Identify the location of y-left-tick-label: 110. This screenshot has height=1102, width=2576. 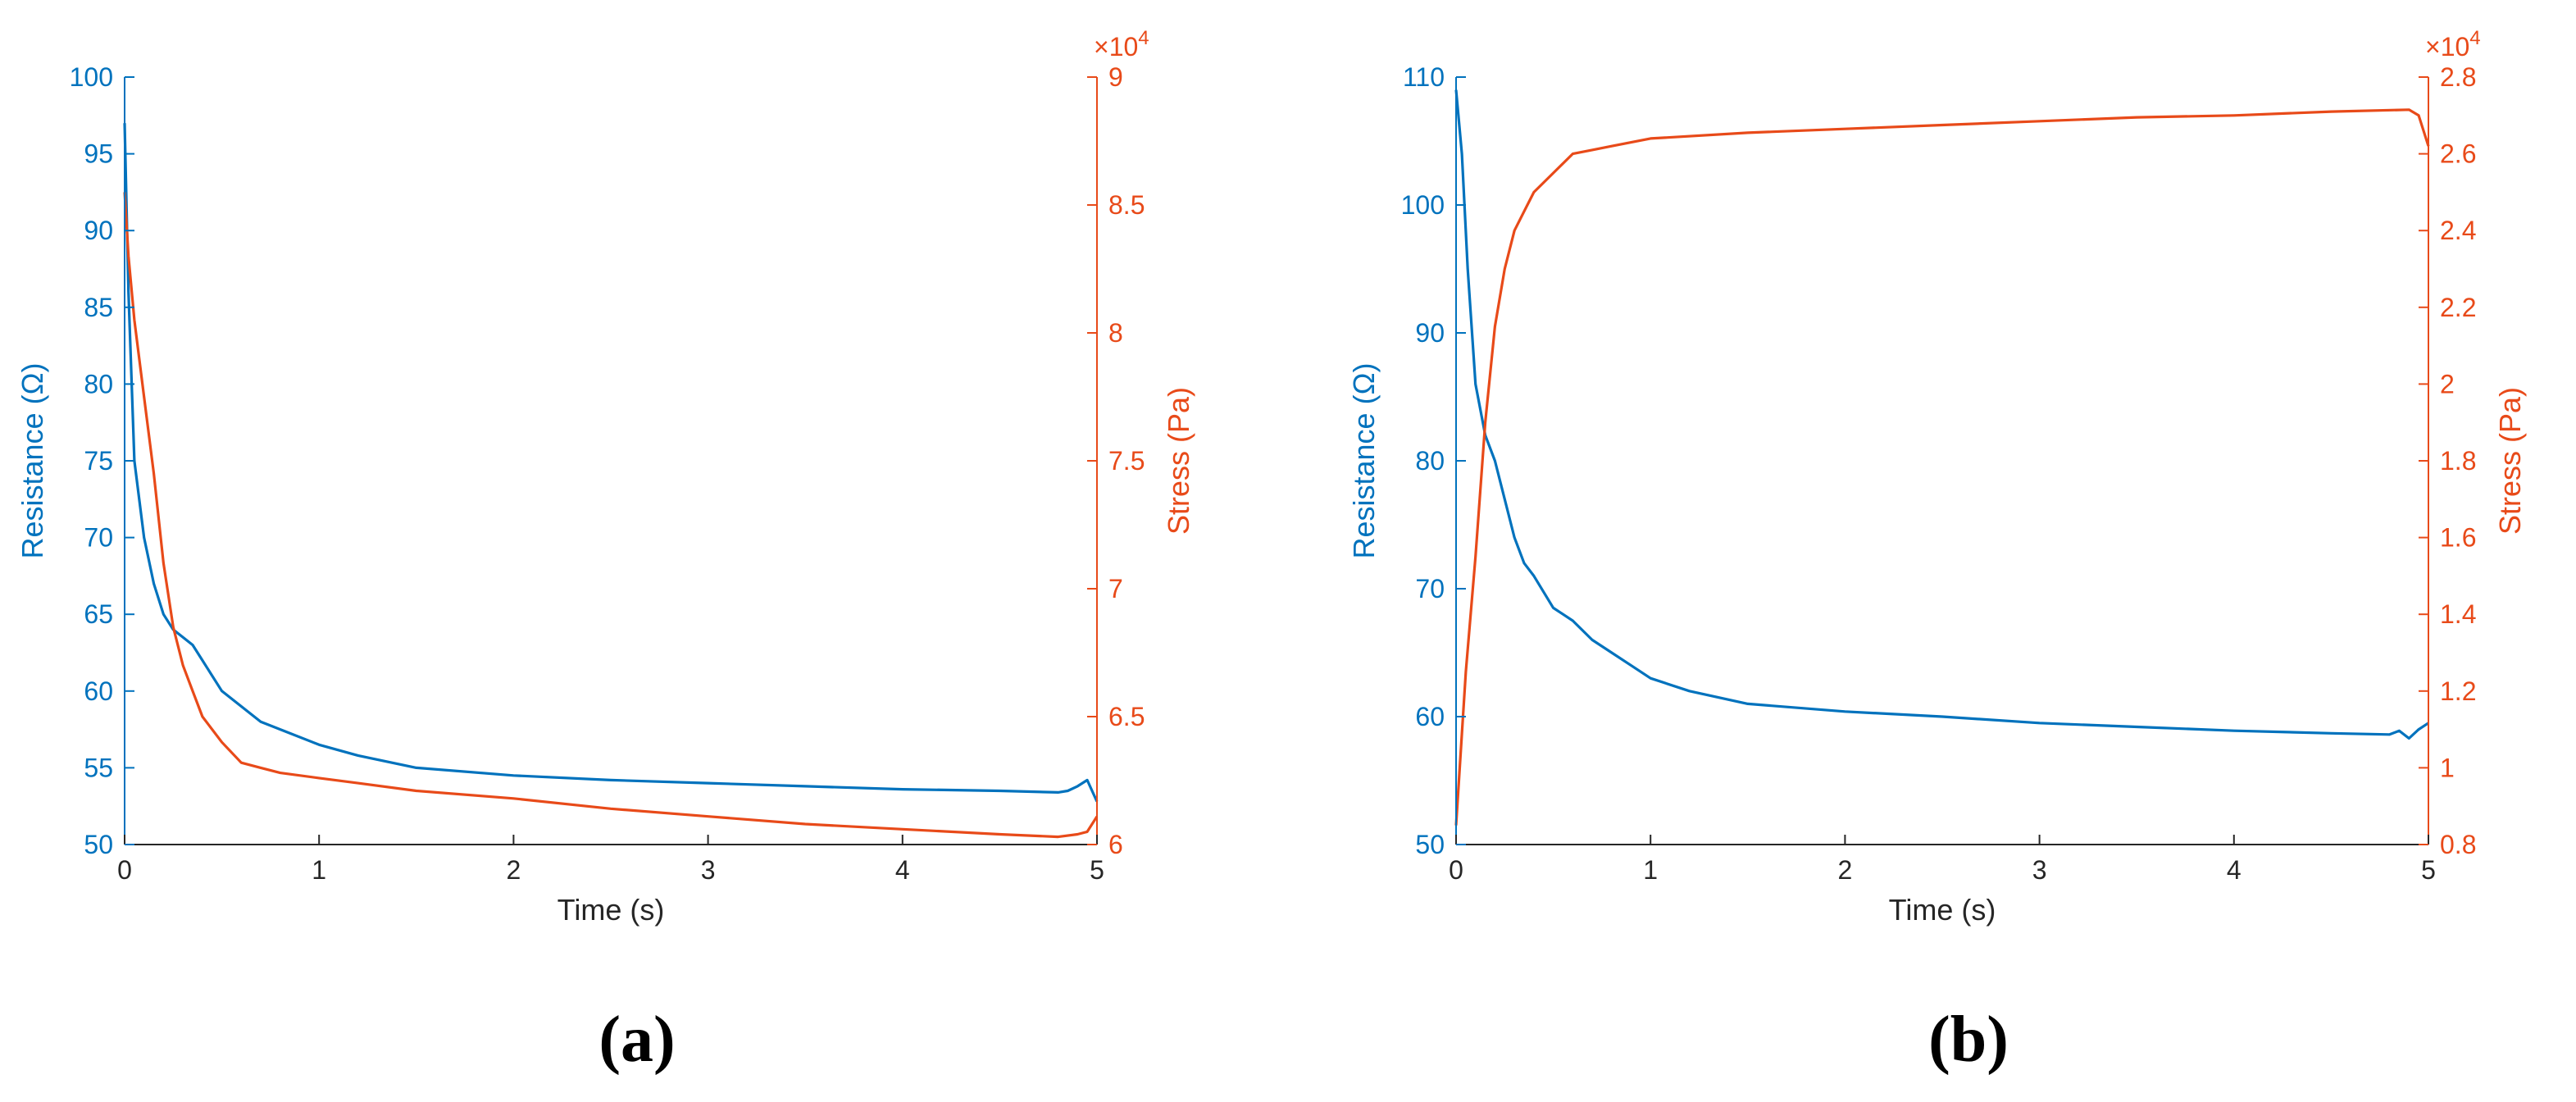
(1424, 77).